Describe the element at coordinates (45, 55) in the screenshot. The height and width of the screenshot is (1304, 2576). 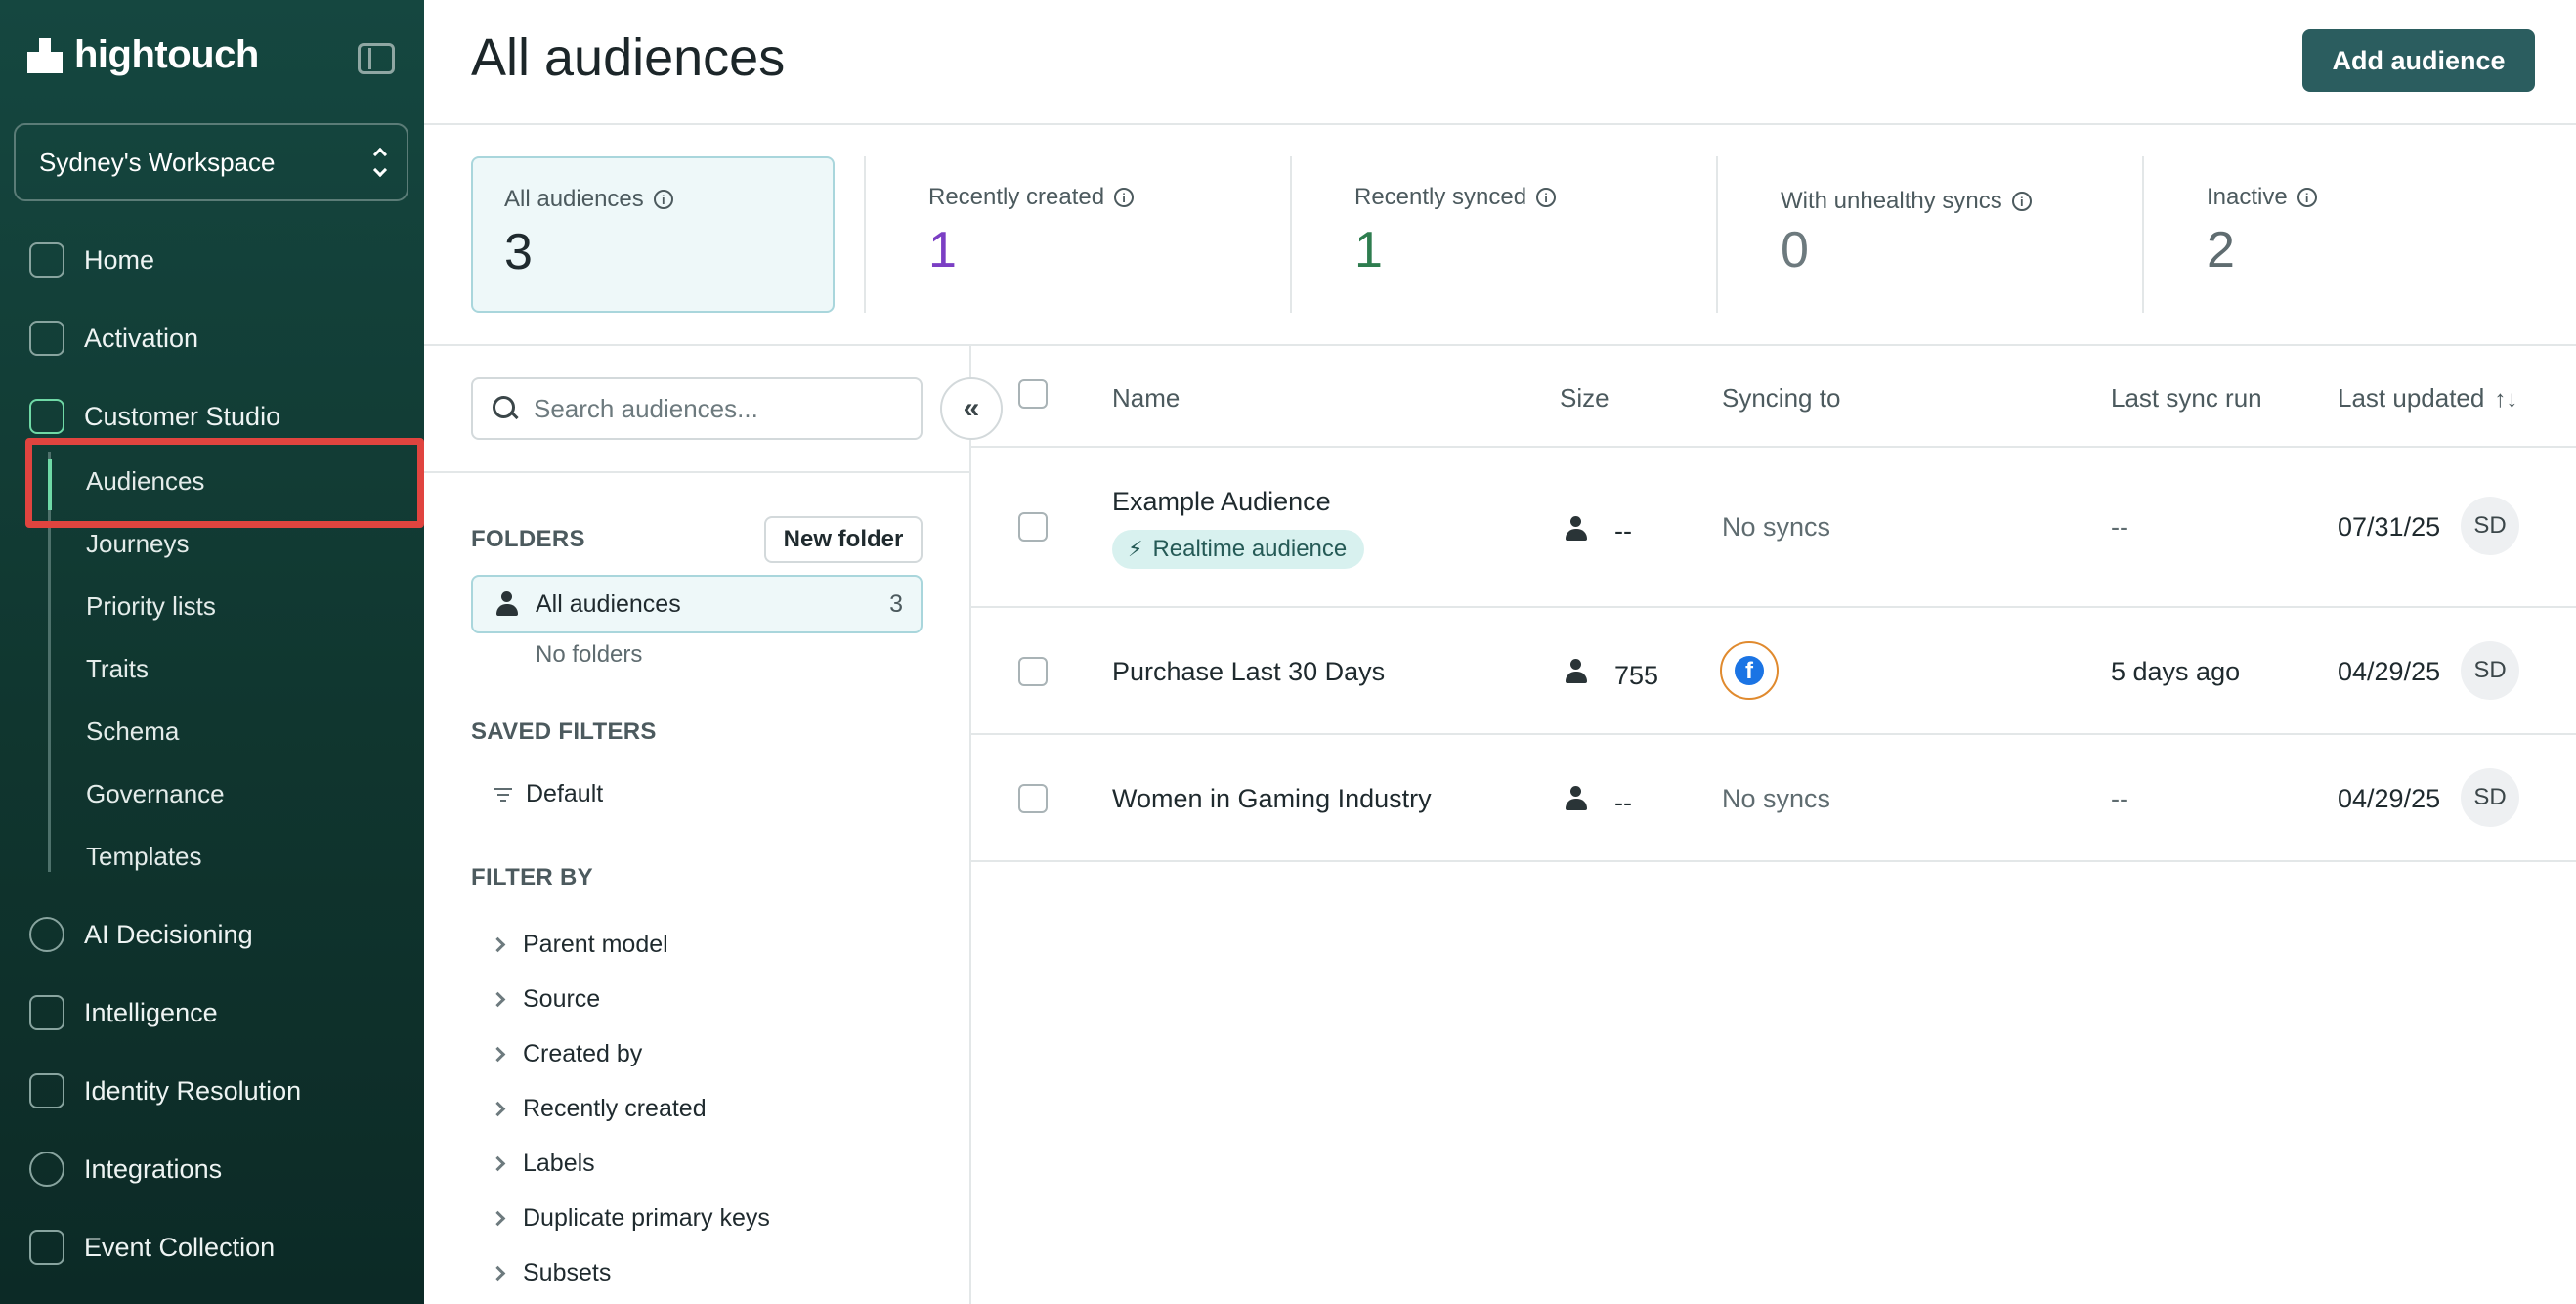
I see `hightouch-logo-icon` at that location.